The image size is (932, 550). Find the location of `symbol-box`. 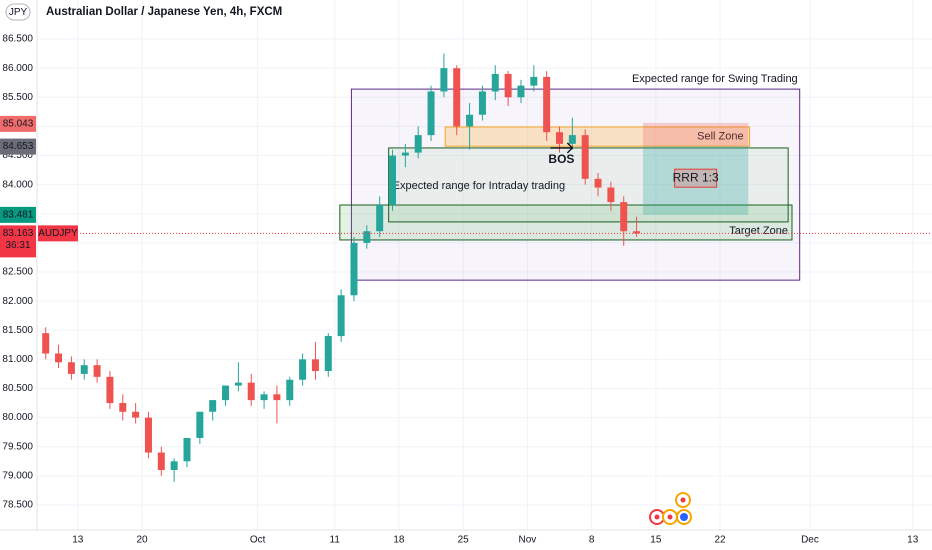

symbol-box is located at coordinates (58, 233).